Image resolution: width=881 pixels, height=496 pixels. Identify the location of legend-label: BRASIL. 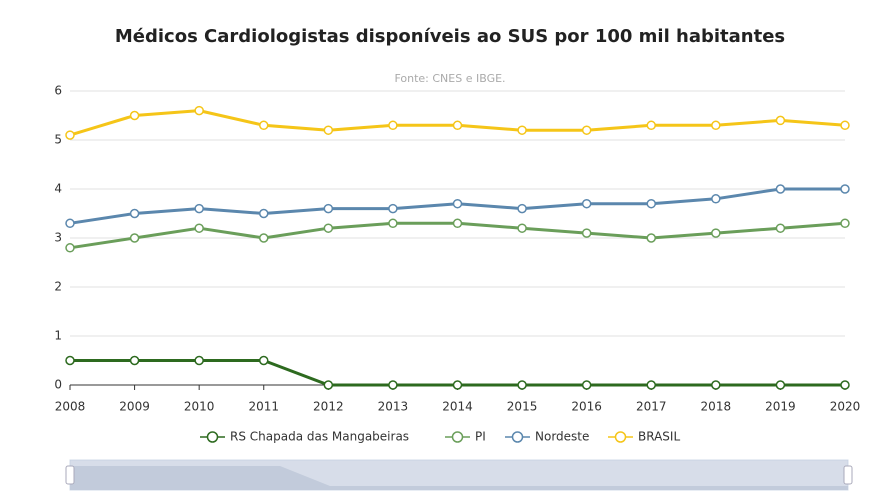
(659, 437).